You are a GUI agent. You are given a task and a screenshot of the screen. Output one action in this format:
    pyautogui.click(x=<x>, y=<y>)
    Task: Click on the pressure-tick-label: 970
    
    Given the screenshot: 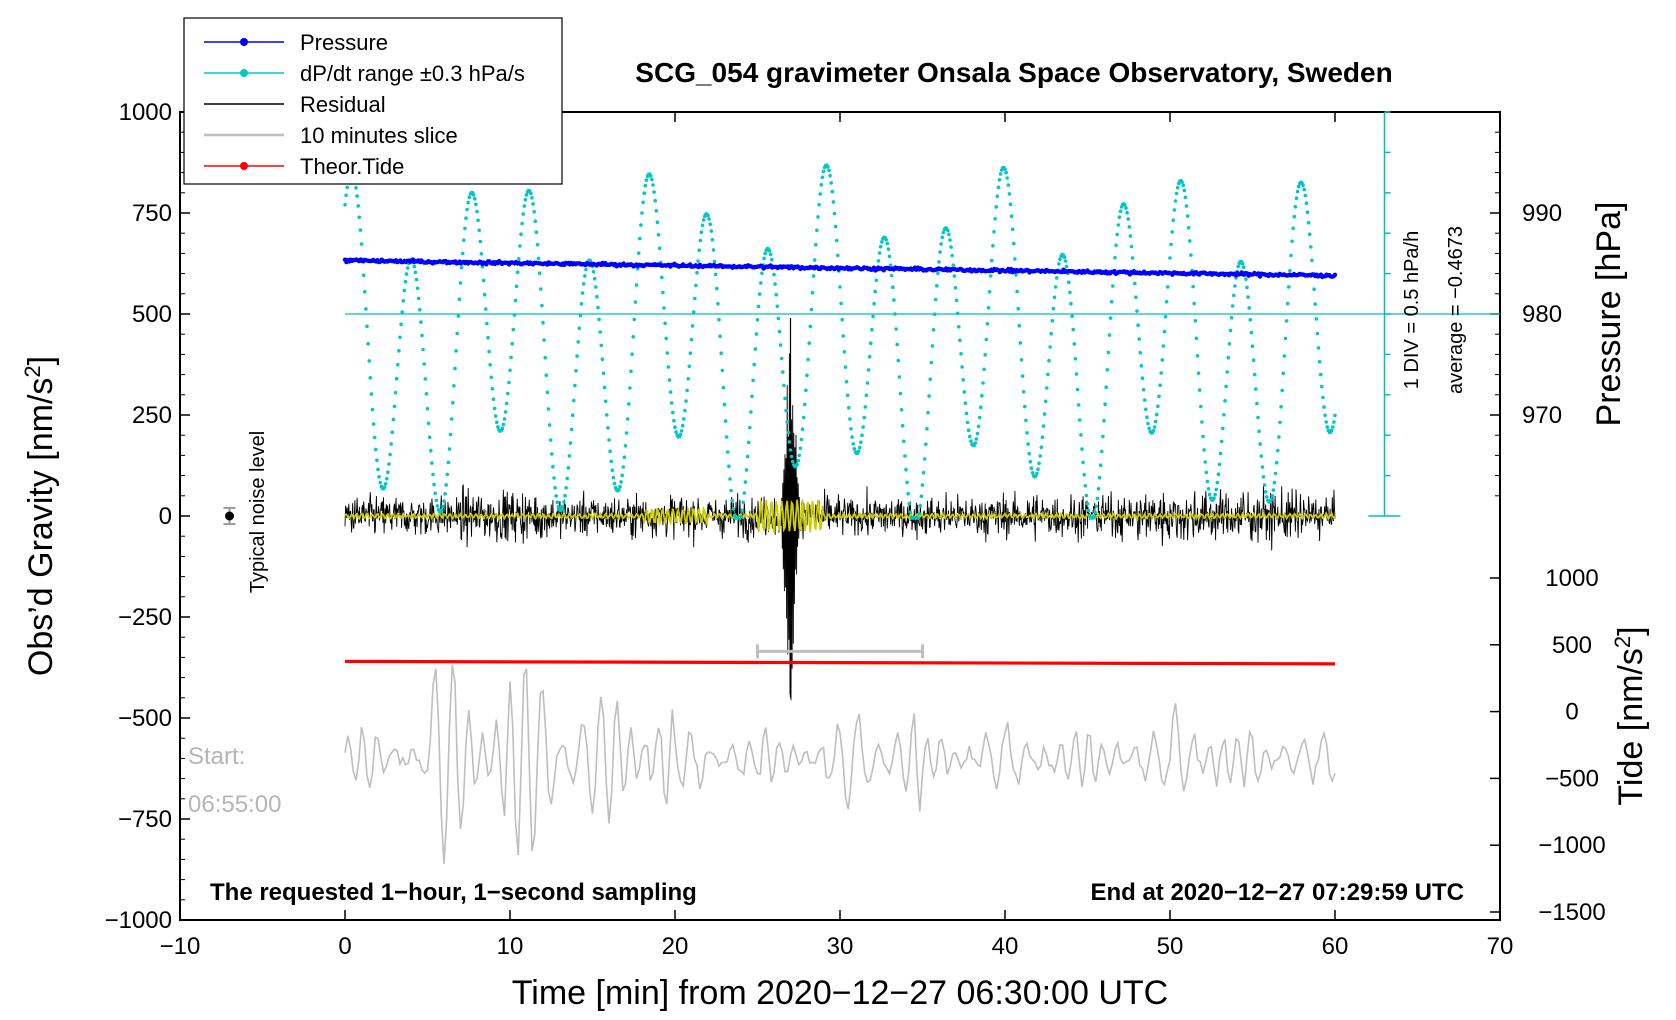 What is the action you would take?
    pyautogui.click(x=1542, y=415)
    